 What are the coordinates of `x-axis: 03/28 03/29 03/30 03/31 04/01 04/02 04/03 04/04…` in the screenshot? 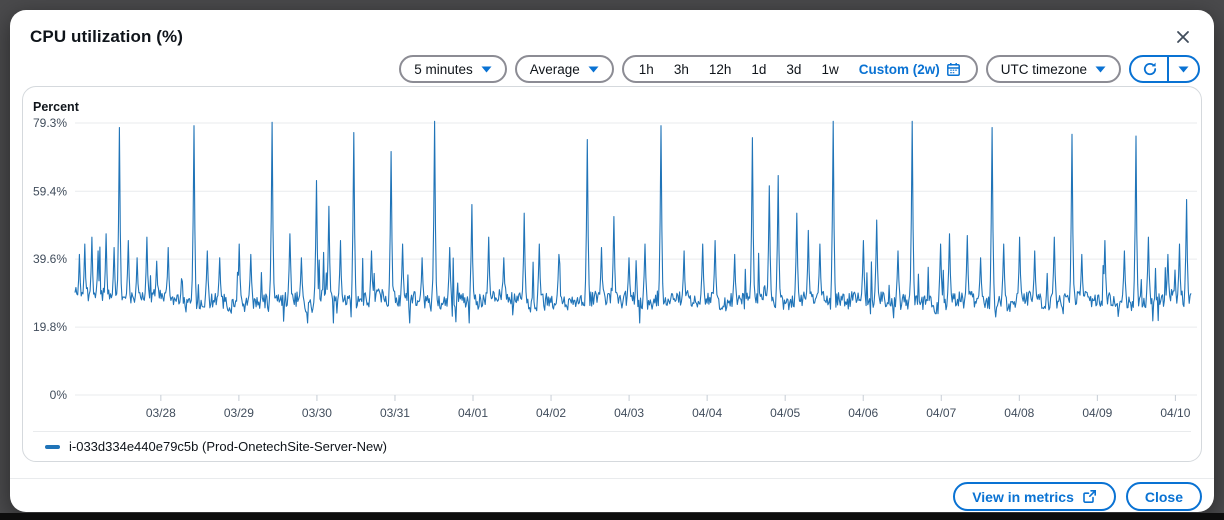 It's located at (668, 407).